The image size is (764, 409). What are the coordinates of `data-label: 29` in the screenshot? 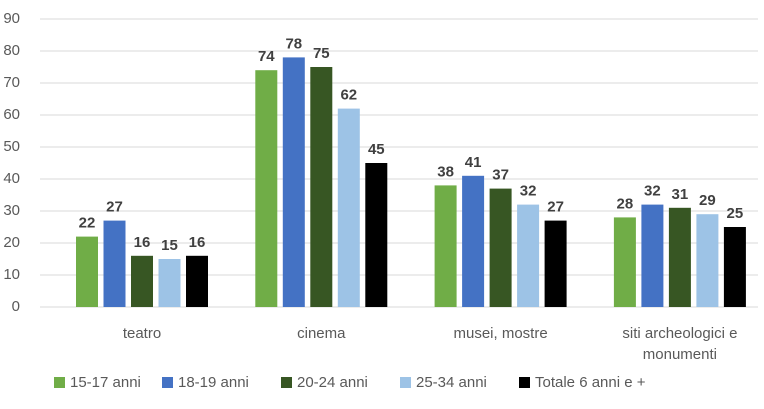 It's located at (707, 200).